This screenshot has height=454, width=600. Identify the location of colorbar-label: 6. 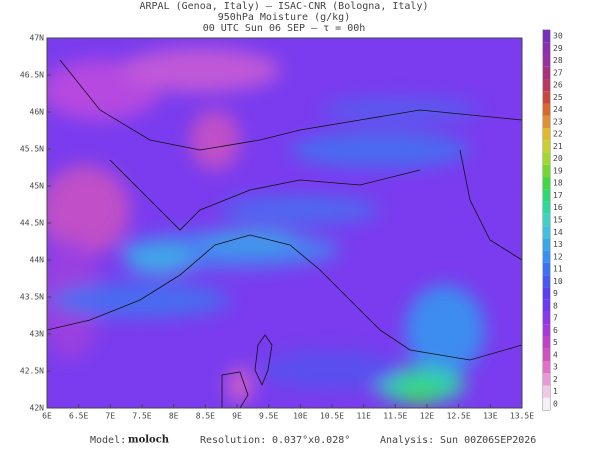
(555, 330).